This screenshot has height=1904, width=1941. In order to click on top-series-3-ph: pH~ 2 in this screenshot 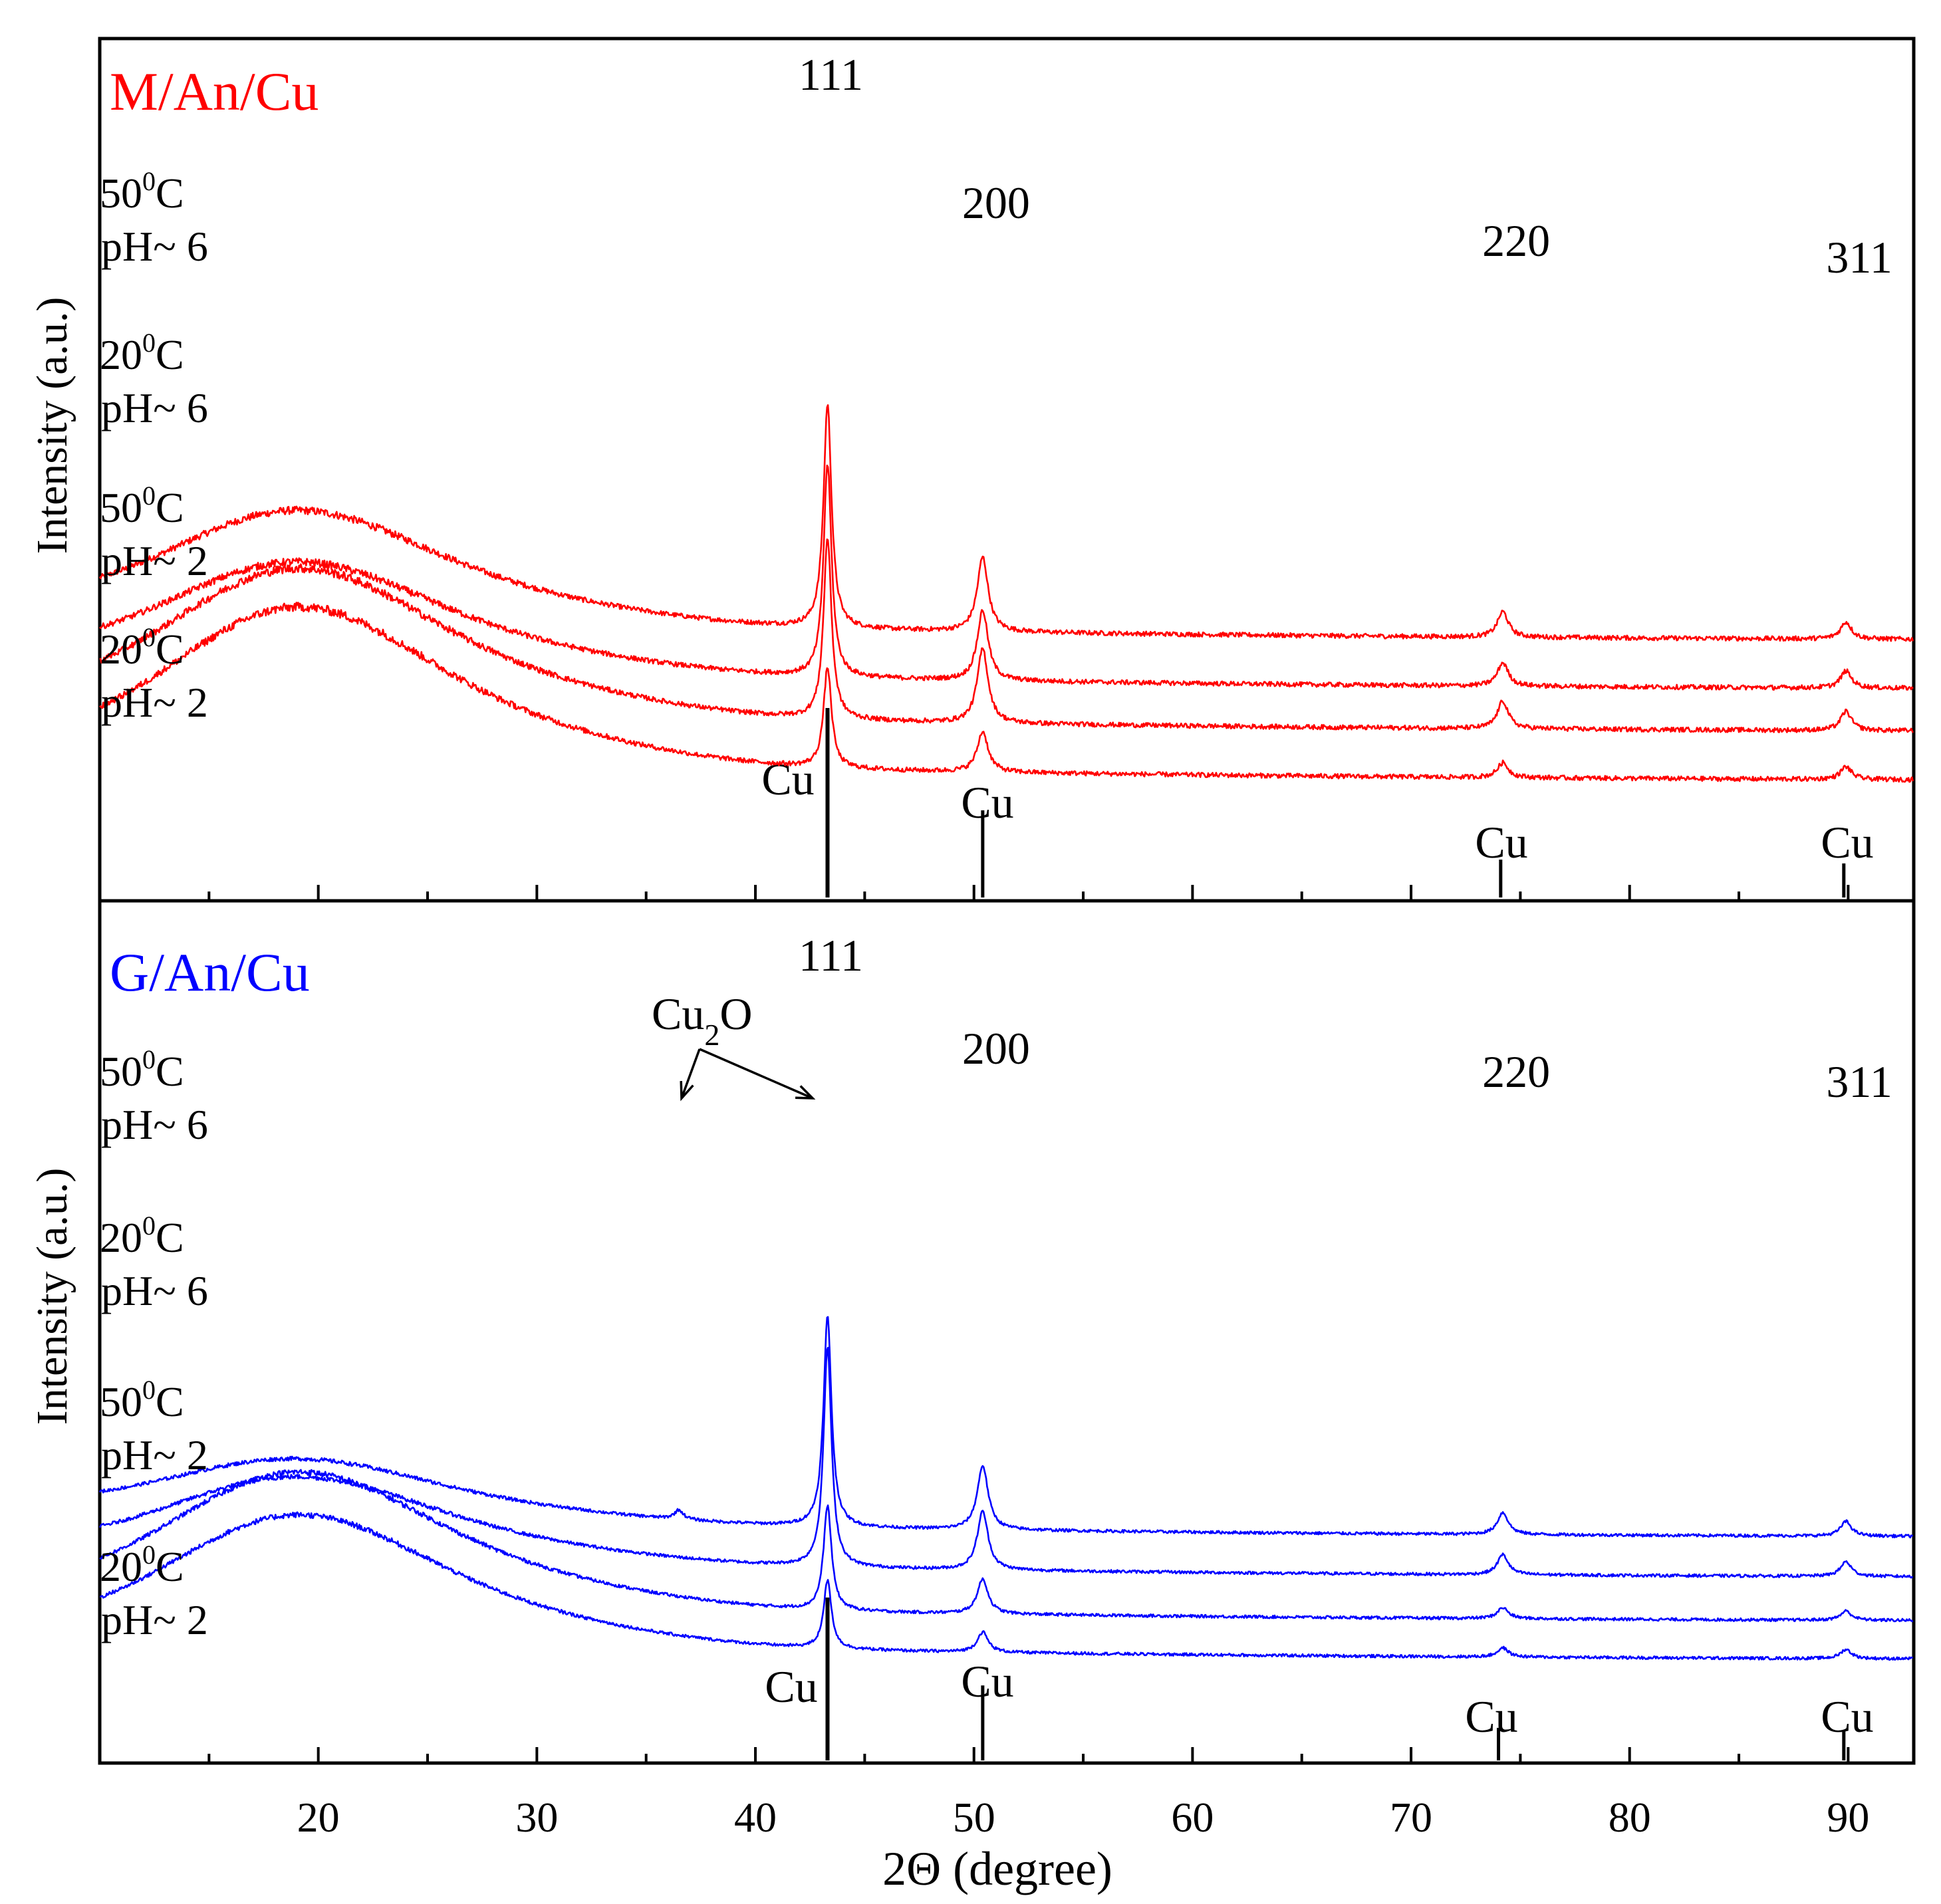, I will do `click(154, 560)`.